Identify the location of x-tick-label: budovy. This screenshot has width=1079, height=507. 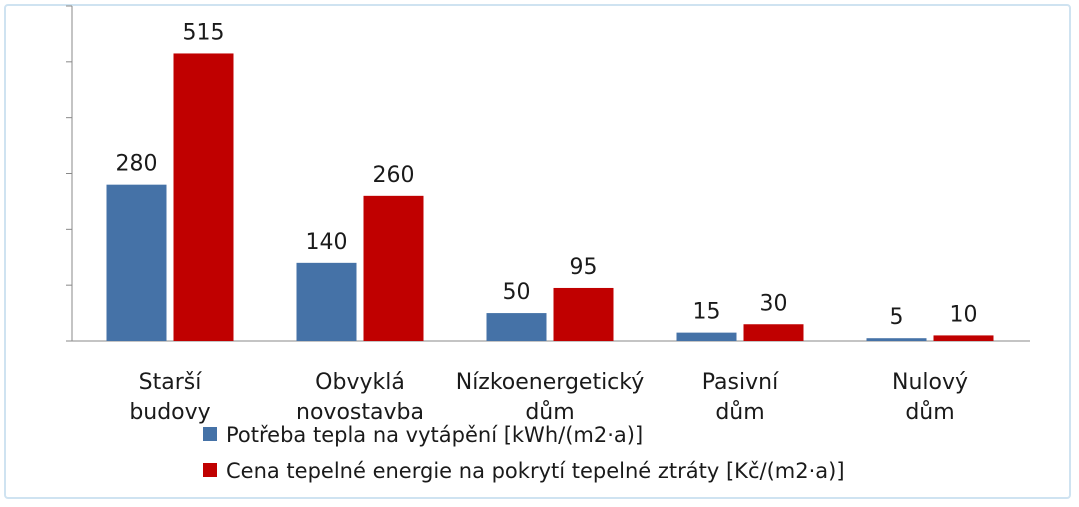
(169, 412).